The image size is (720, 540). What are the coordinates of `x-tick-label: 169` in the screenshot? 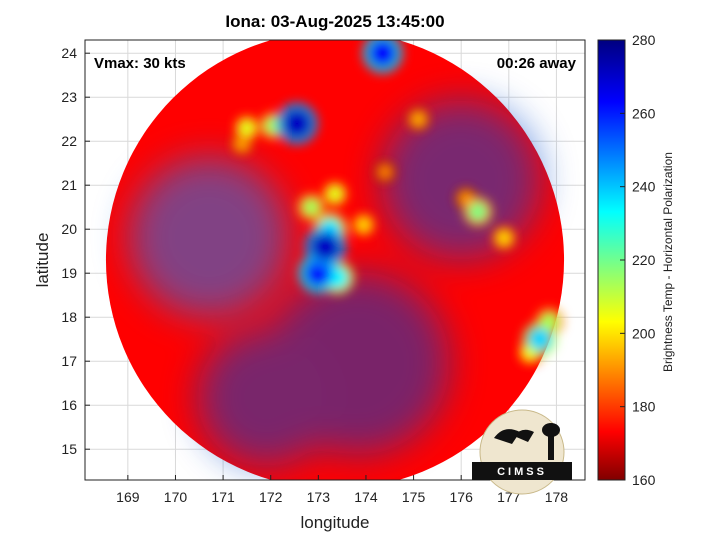 It's located at (128, 497).